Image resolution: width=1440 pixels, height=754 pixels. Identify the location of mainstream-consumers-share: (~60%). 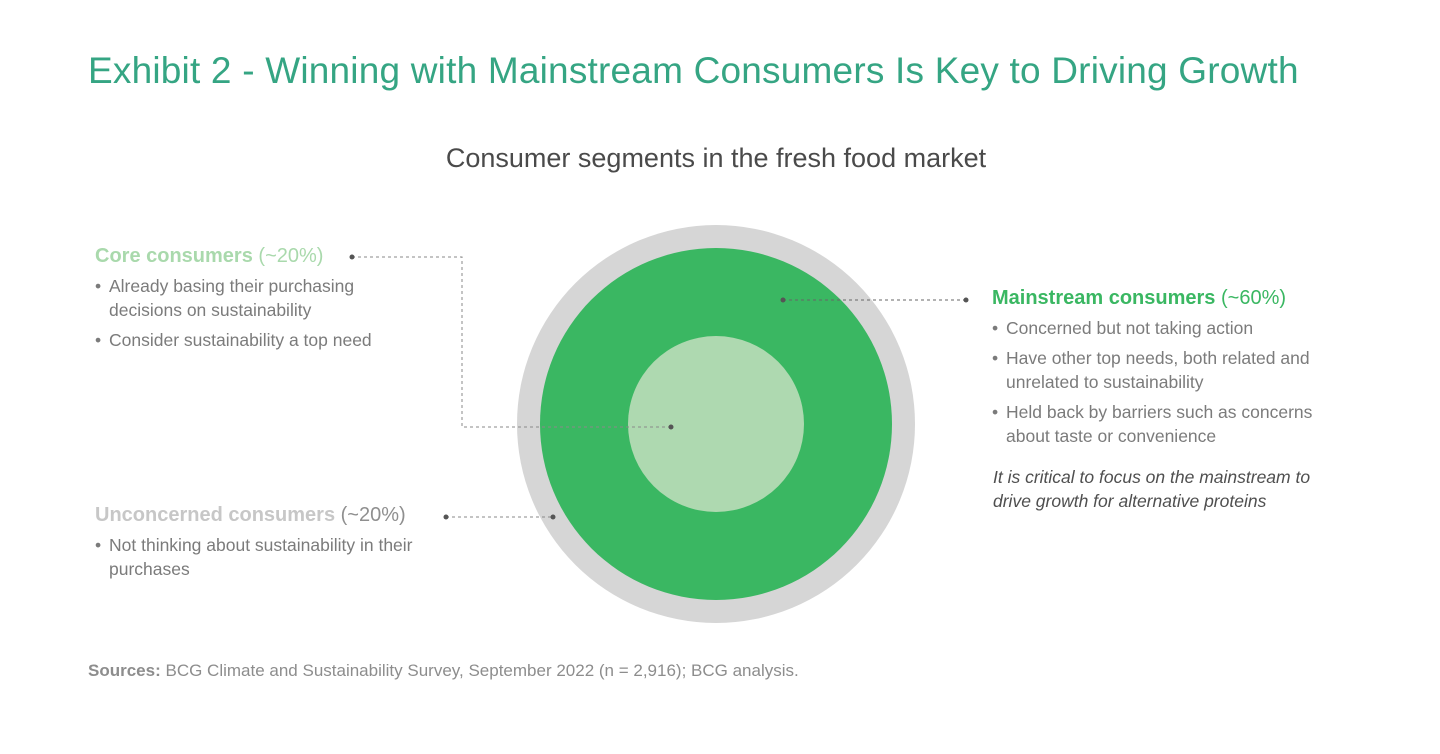
(1253, 298).